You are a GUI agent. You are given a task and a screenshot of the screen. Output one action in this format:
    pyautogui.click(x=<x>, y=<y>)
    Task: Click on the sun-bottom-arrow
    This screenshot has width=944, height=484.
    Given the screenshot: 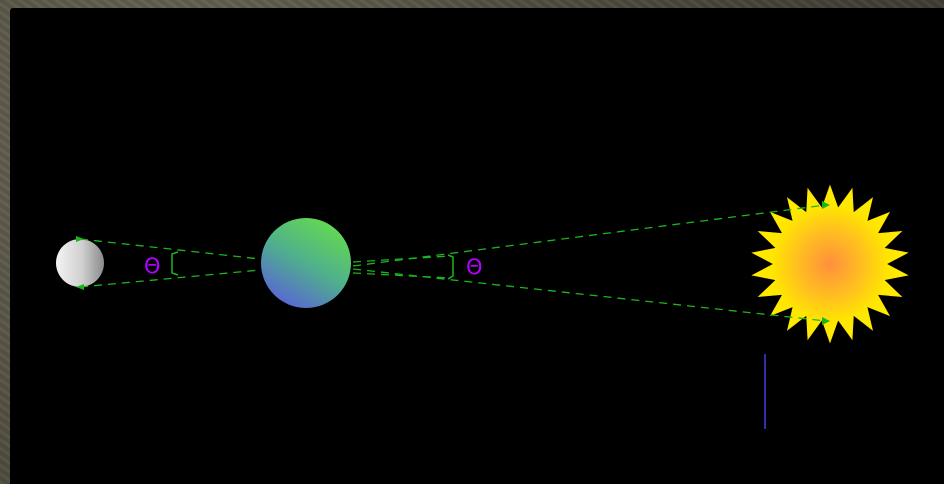 What is the action you would take?
    pyautogui.click(x=826, y=321)
    